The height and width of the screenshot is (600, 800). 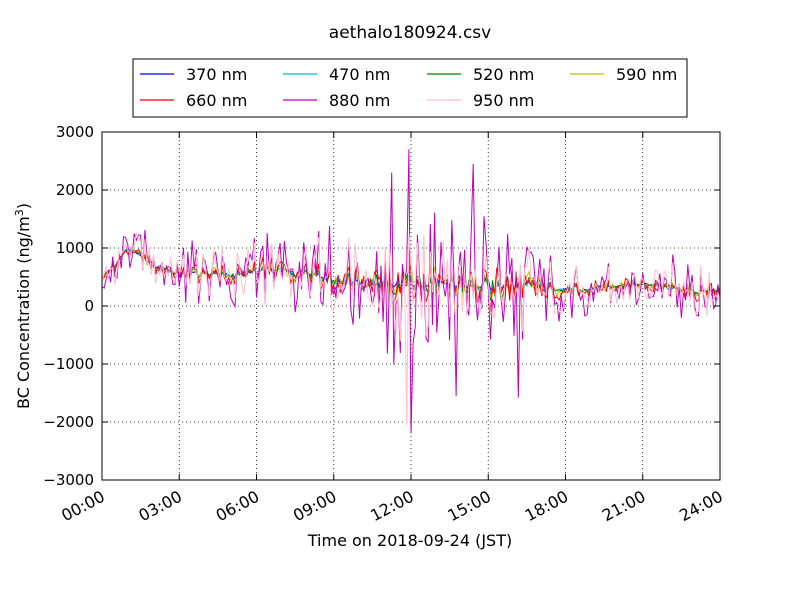 What do you see at coordinates (83, 506) in the screenshot?
I see `x-tick-label: 00:00` at bounding box center [83, 506].